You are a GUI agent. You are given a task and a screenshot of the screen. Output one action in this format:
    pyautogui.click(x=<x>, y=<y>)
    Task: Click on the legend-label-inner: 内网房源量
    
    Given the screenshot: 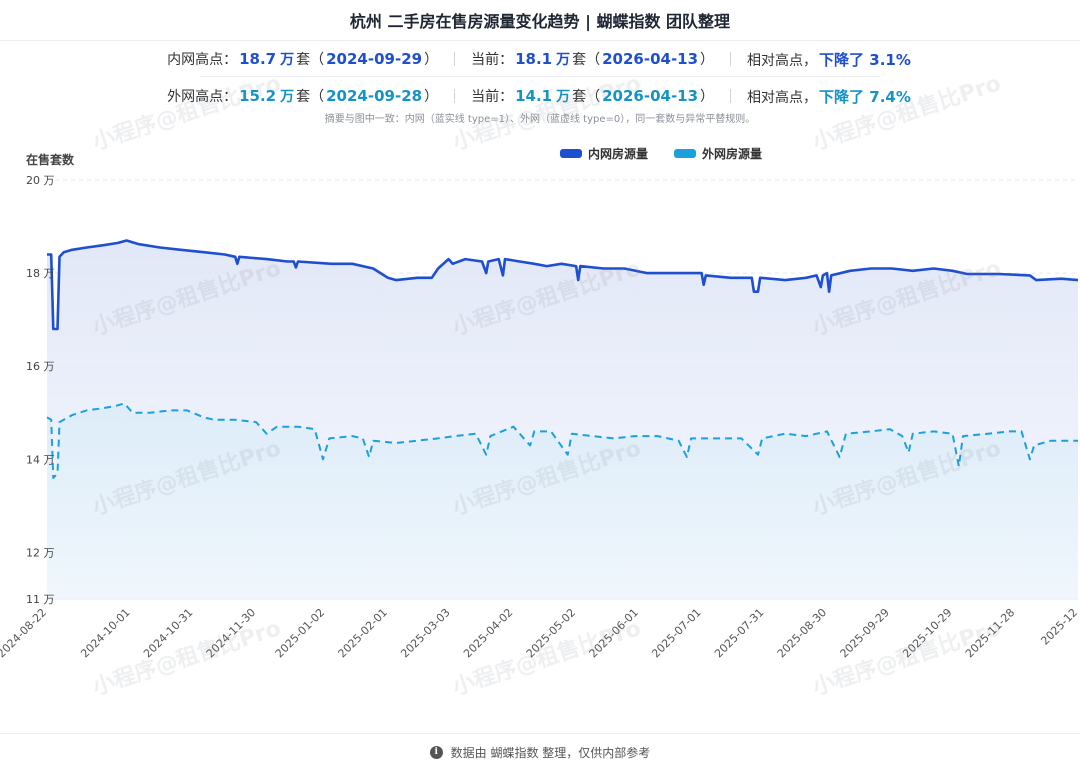 What is the action you would take?
    pyautogui.click(x=618, y=153)
    